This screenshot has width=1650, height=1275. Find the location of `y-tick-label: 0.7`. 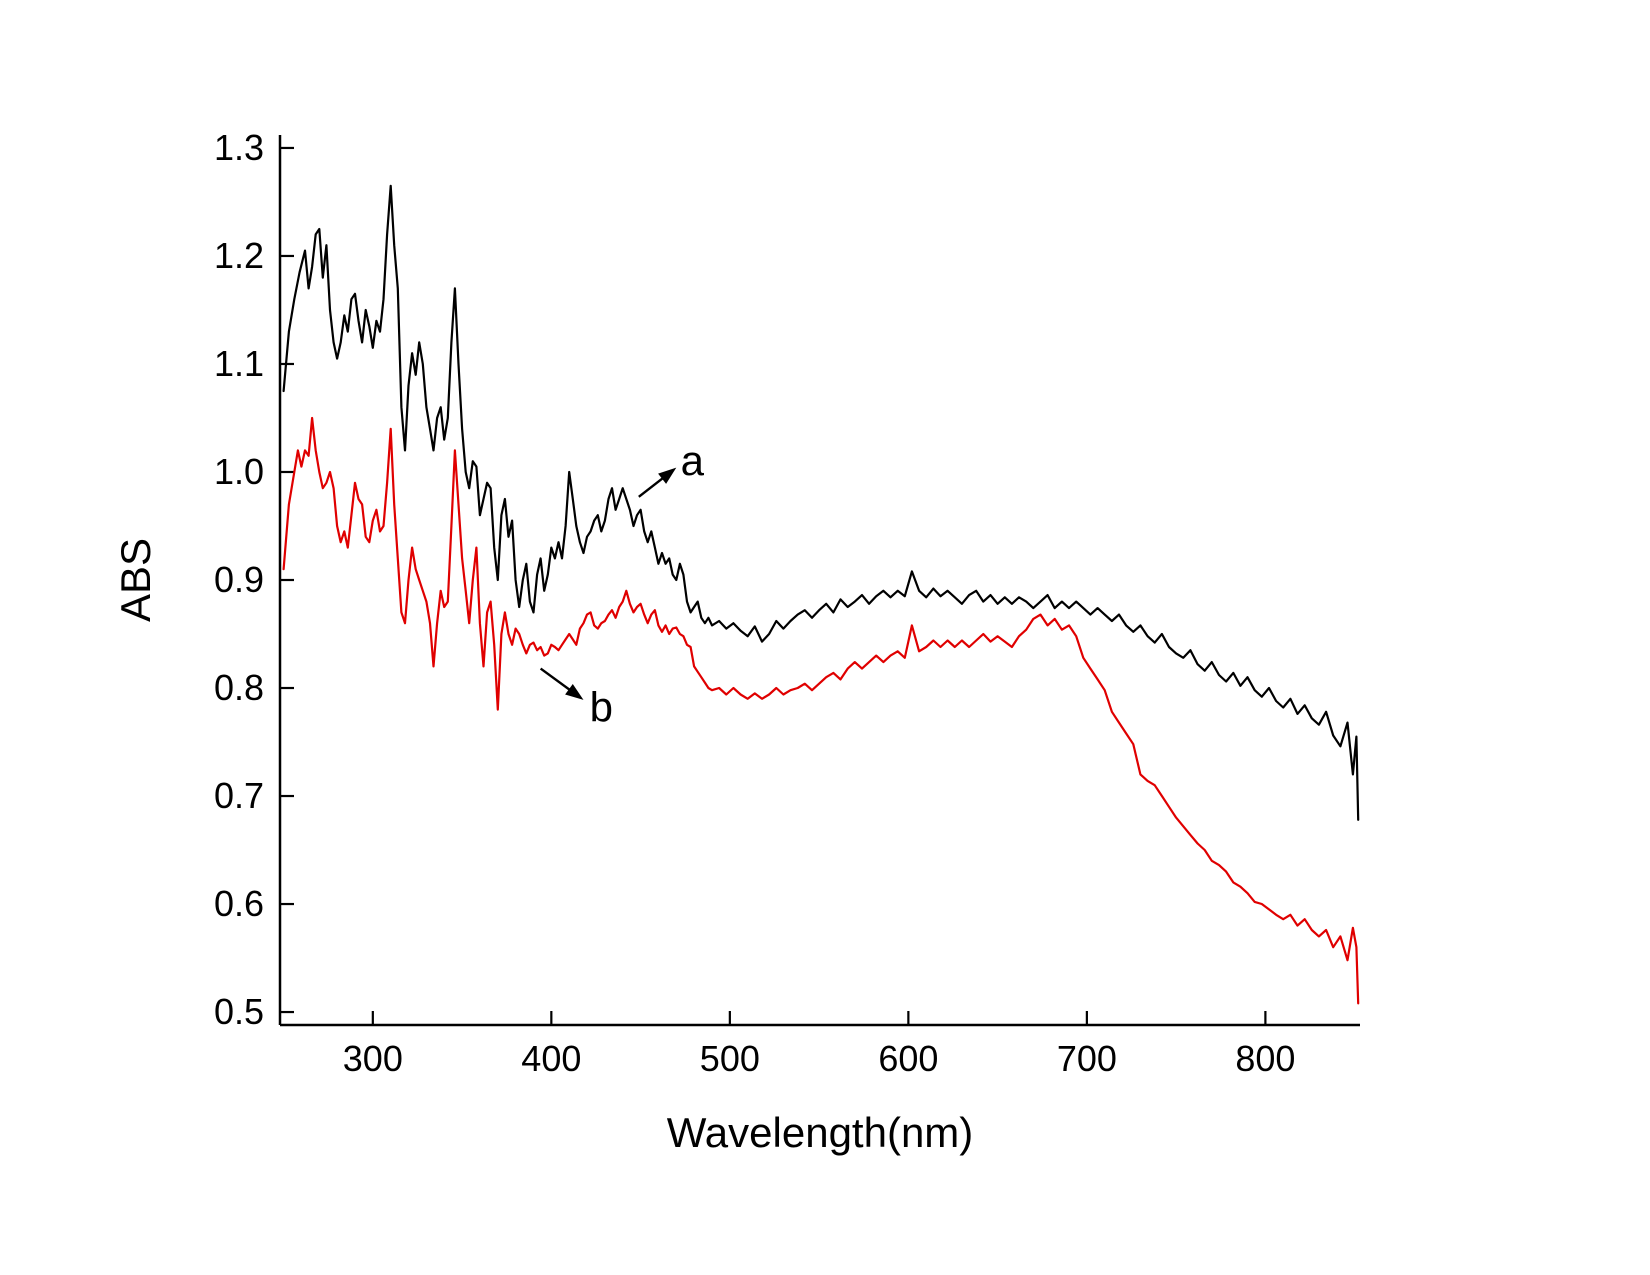

y-tick-label: 0.7 is located at coordinates (239, 795).